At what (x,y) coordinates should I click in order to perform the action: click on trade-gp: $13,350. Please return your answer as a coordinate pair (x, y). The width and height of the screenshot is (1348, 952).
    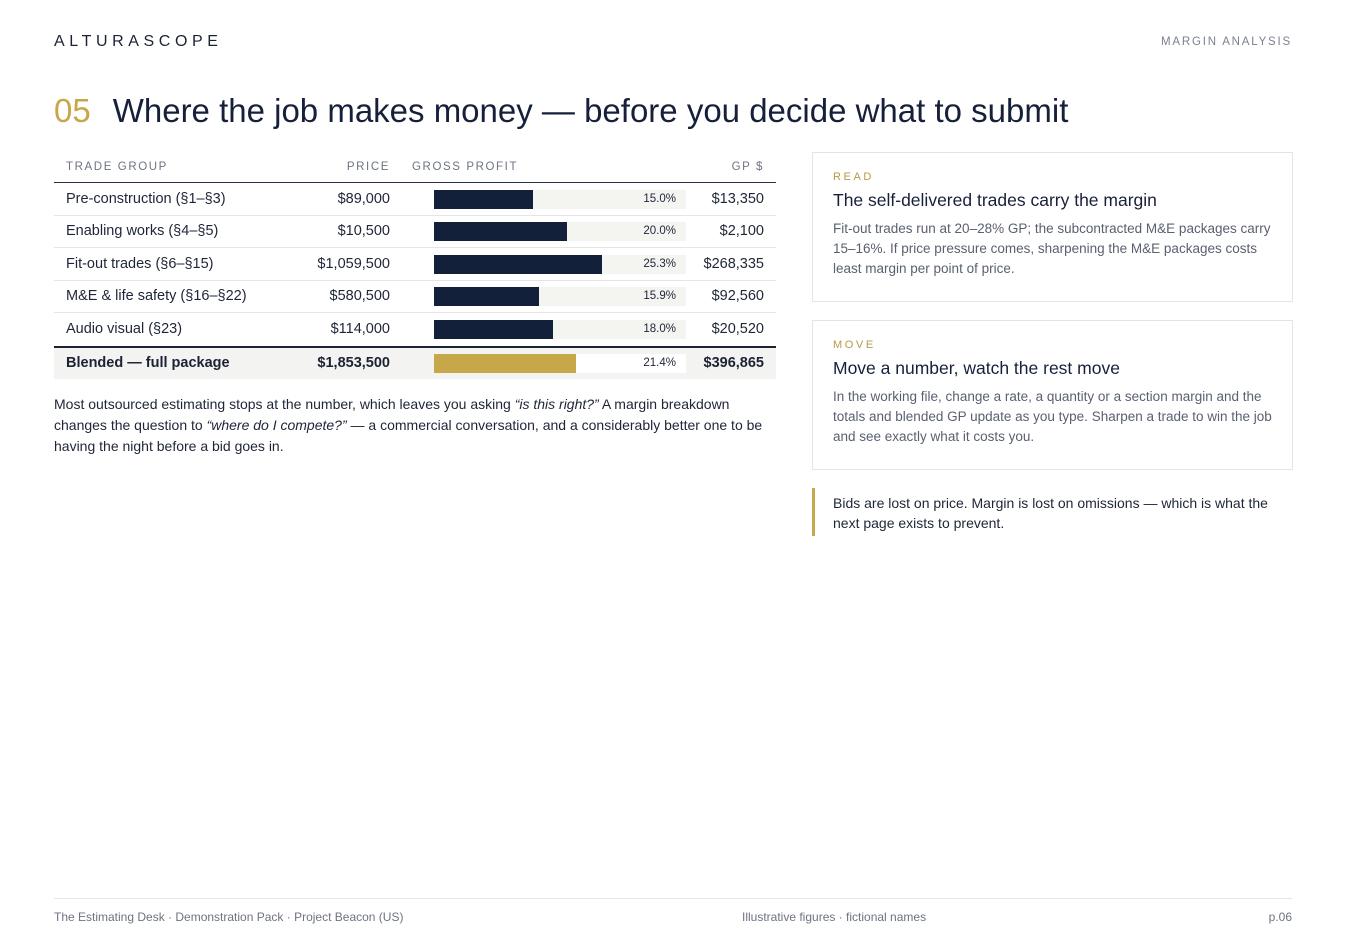
    Looking at the image, I should click on (737, 198).